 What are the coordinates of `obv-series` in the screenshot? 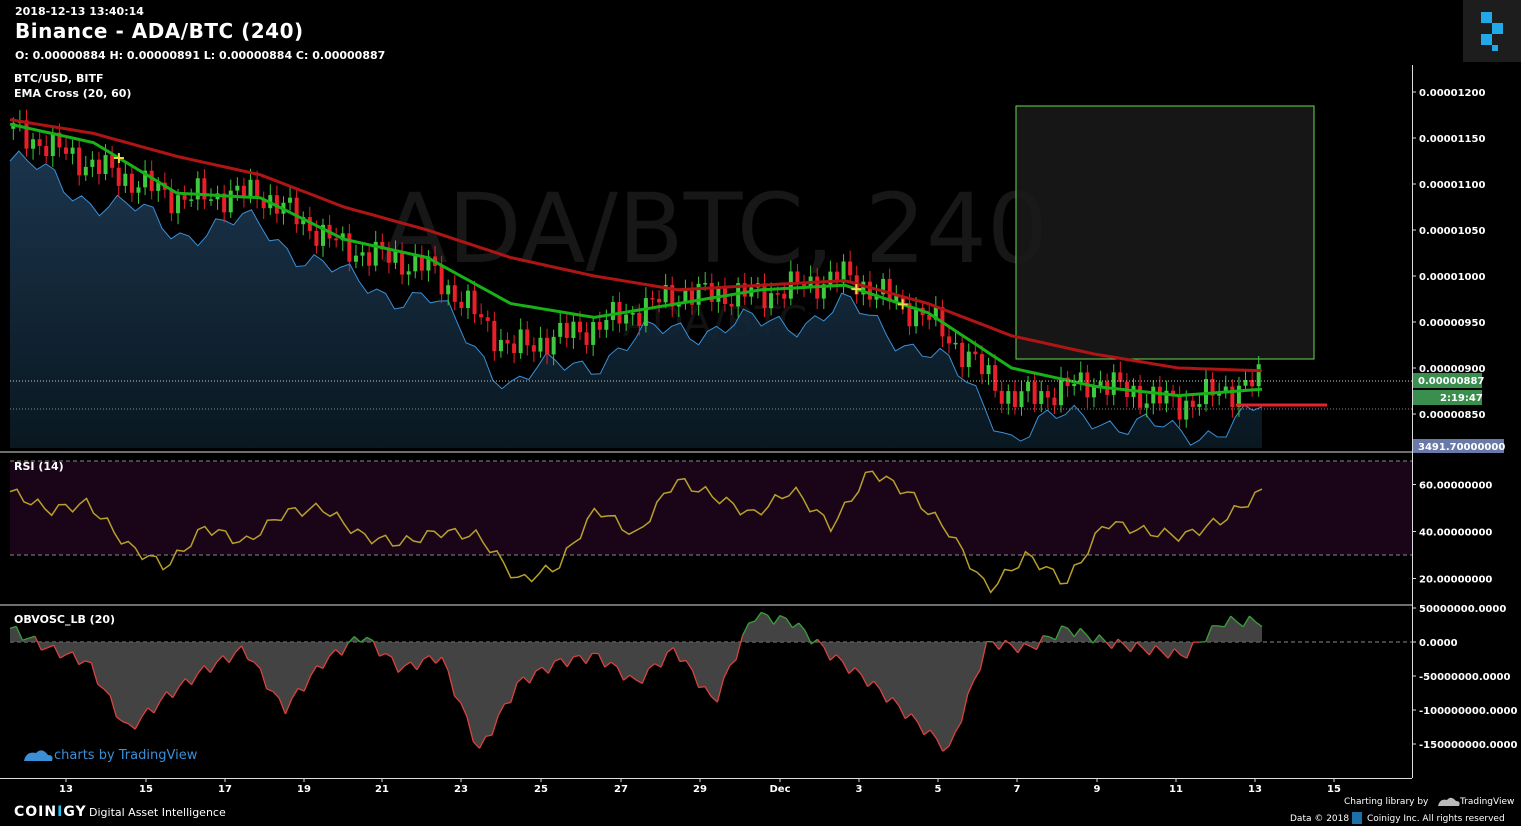 It's located at (636, 681).